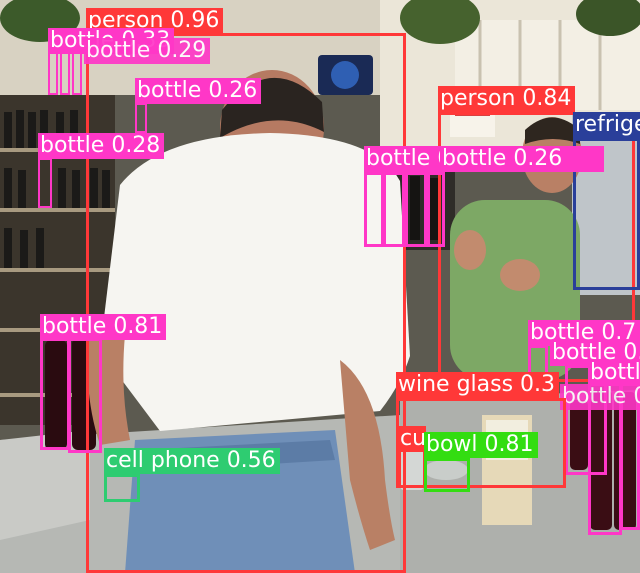 Image resolution: width=640 pixels, height=573 pixels. Describe the element at coordinates (614, 373) in the screenshot. I see `bottle-label: bottle 0.5` at that location.